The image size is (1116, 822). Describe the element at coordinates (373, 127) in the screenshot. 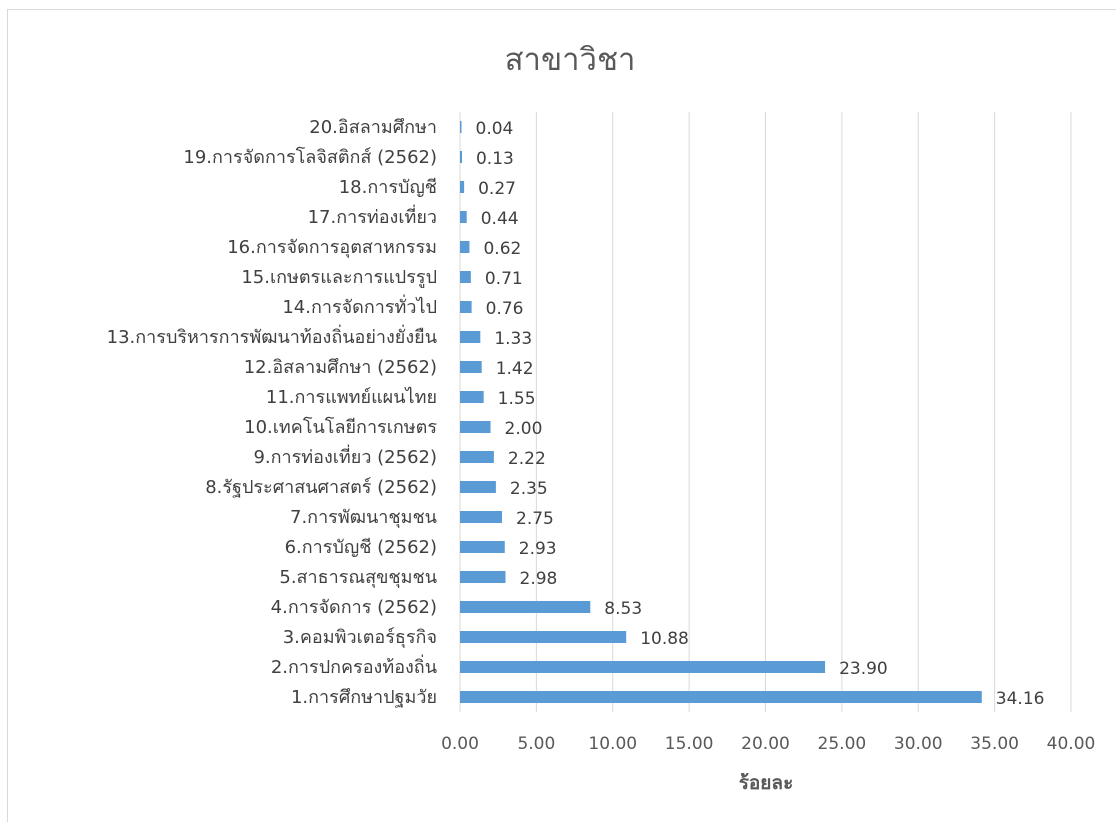

I see `category-label: 20.อิสลามศึกษา` at that location.